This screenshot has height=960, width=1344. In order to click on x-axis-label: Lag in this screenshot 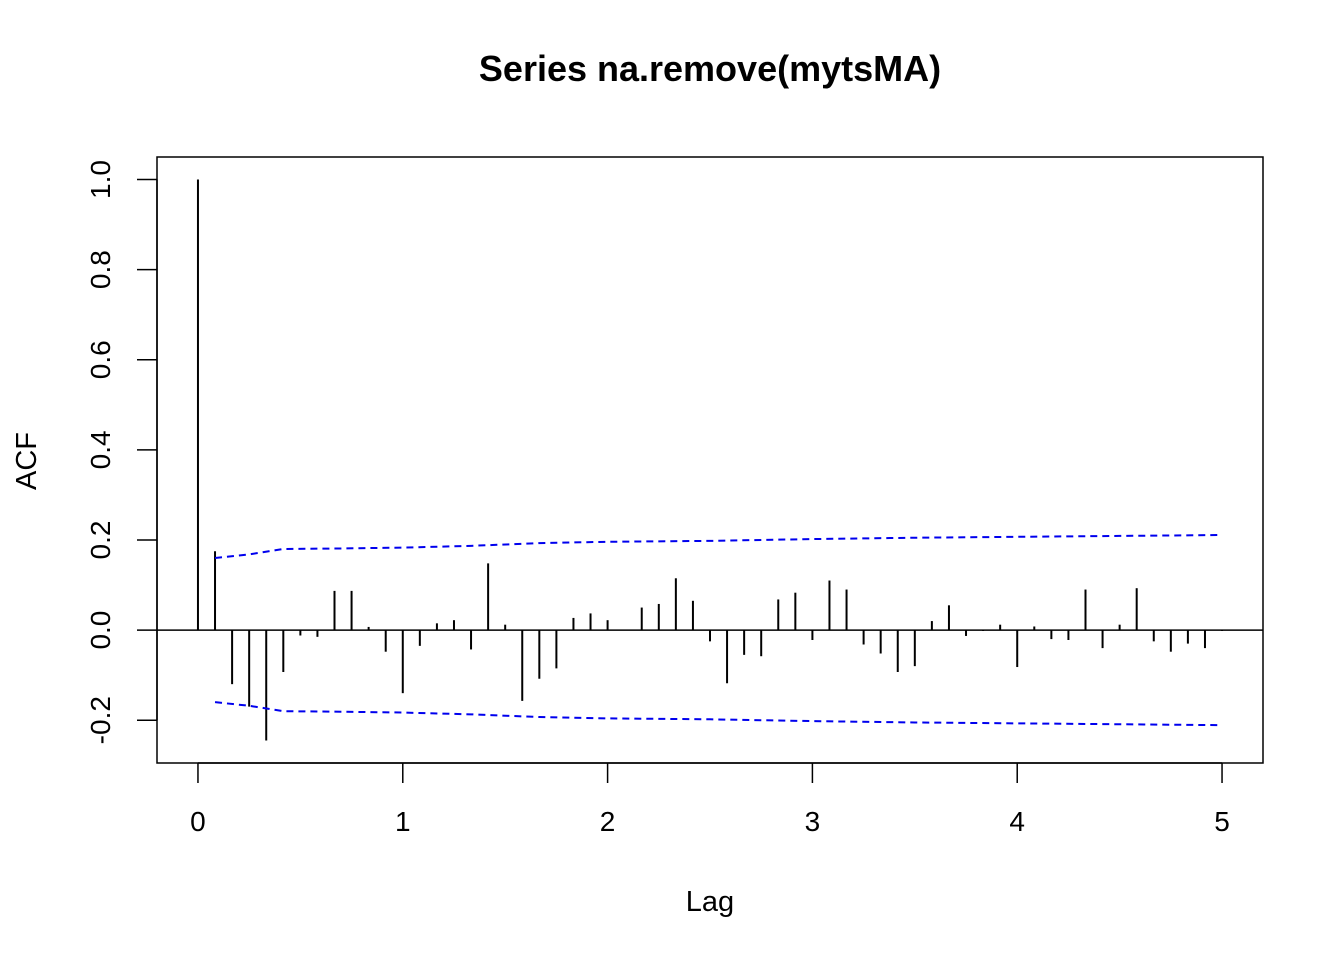, I will do `click(710, 902)`.